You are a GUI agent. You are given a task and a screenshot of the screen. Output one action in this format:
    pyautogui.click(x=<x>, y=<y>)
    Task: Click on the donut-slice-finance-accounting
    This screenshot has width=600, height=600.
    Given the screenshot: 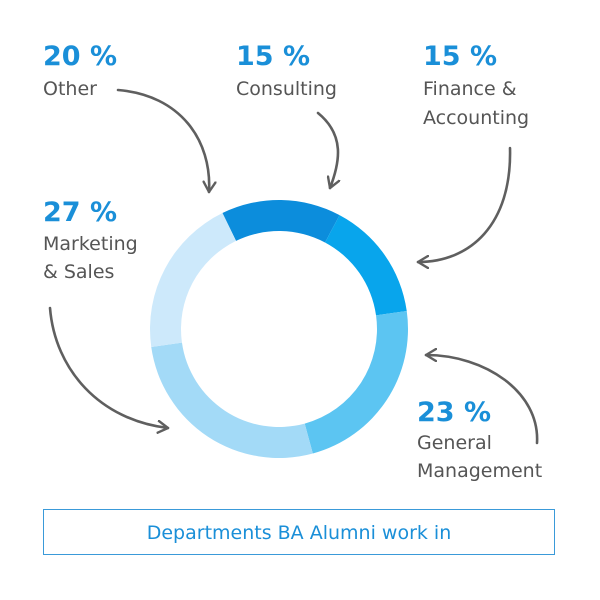 What is the action you would take?
    pyautogui.click(x=366, y=265)
    